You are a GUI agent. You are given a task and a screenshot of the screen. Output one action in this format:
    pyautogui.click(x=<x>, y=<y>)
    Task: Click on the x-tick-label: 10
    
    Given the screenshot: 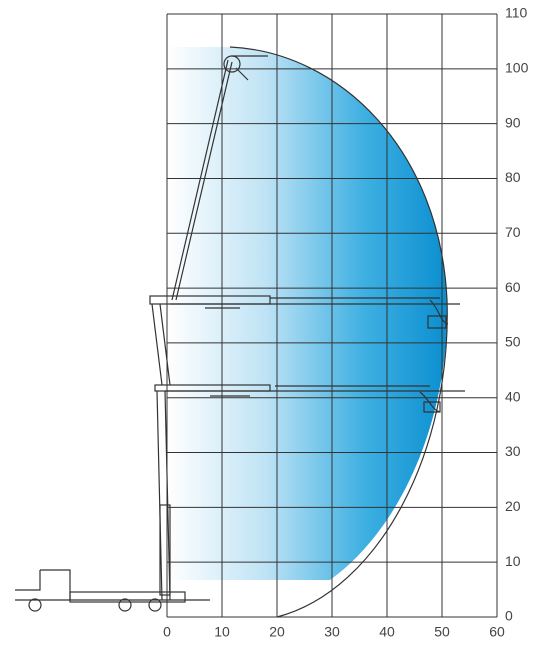 What is the action you would take?
    pyautogui.click(x=222, y=632)
    